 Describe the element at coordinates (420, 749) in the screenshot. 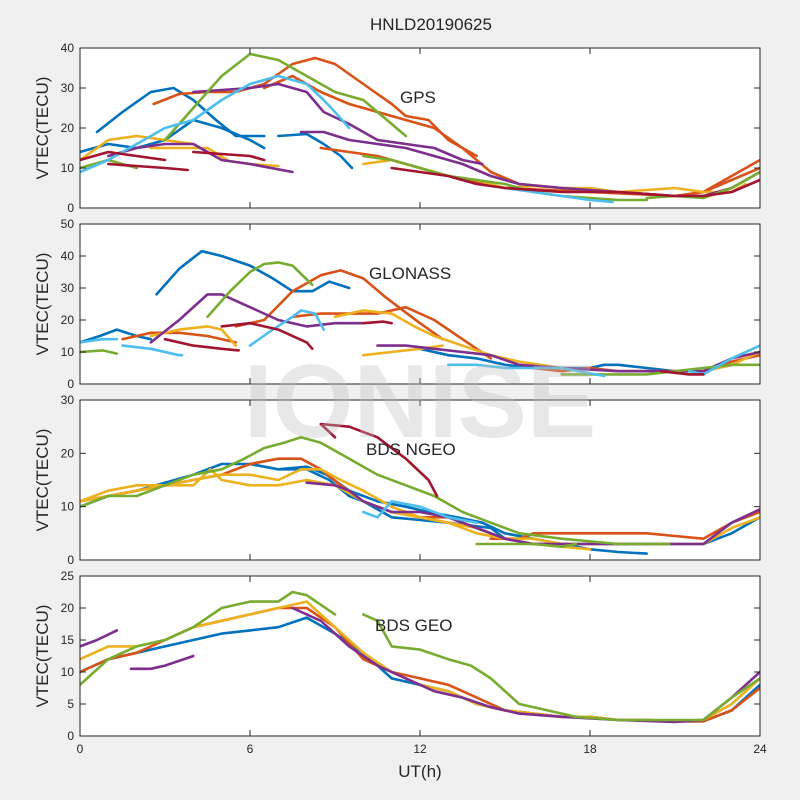

I see `x-tick-label: 12` at that location.